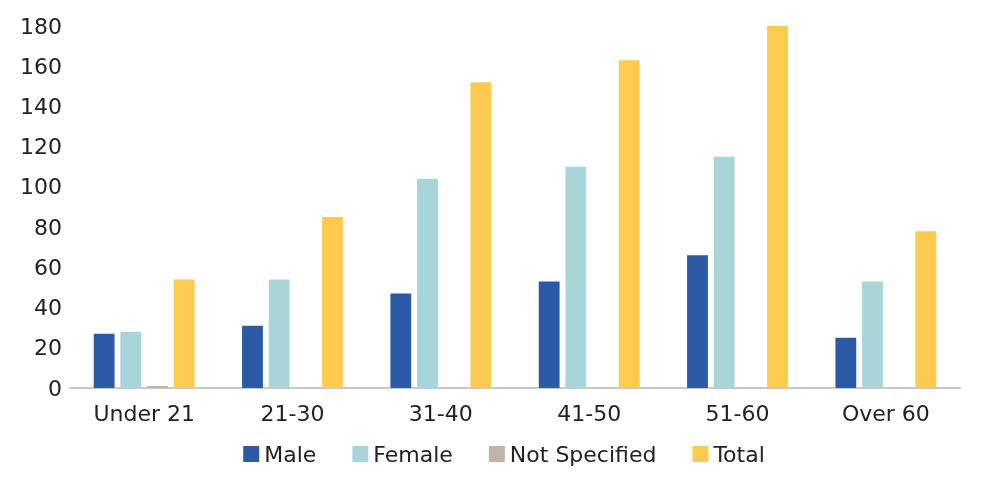 This screenshot has height=484, width=1008. What do you see at coordinates (41, 26) in the screenshot?
I see `y-tick-label: 180` at bounding box center [41, 26].